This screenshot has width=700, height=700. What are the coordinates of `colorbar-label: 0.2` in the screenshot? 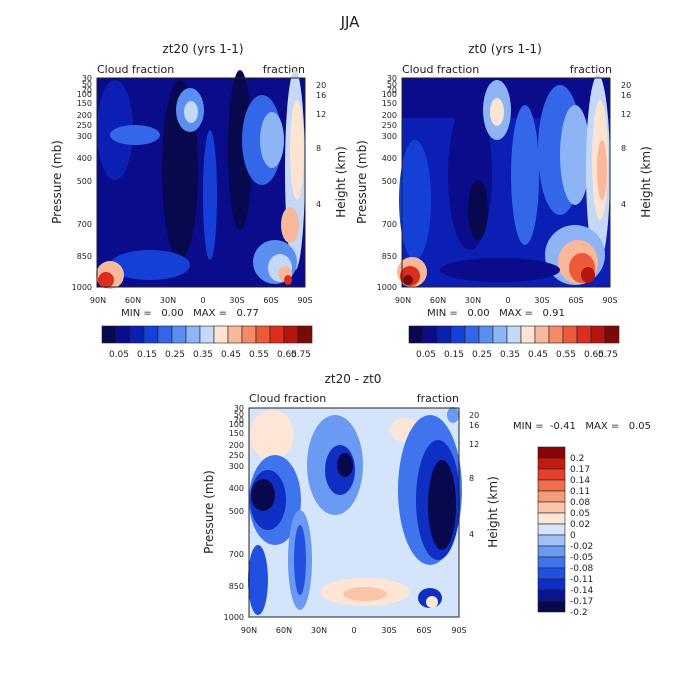 It's located at (577, 459).